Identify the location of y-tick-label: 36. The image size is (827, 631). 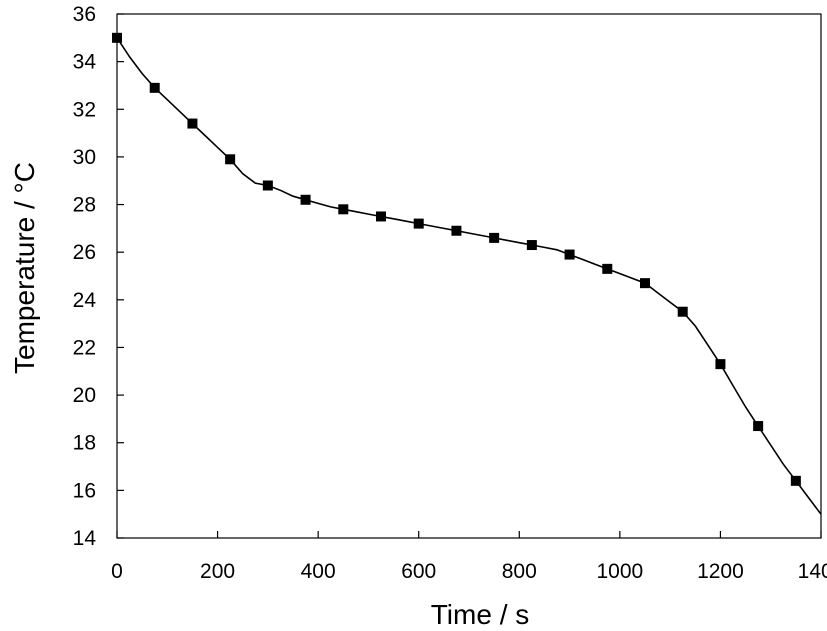
(84, 14).